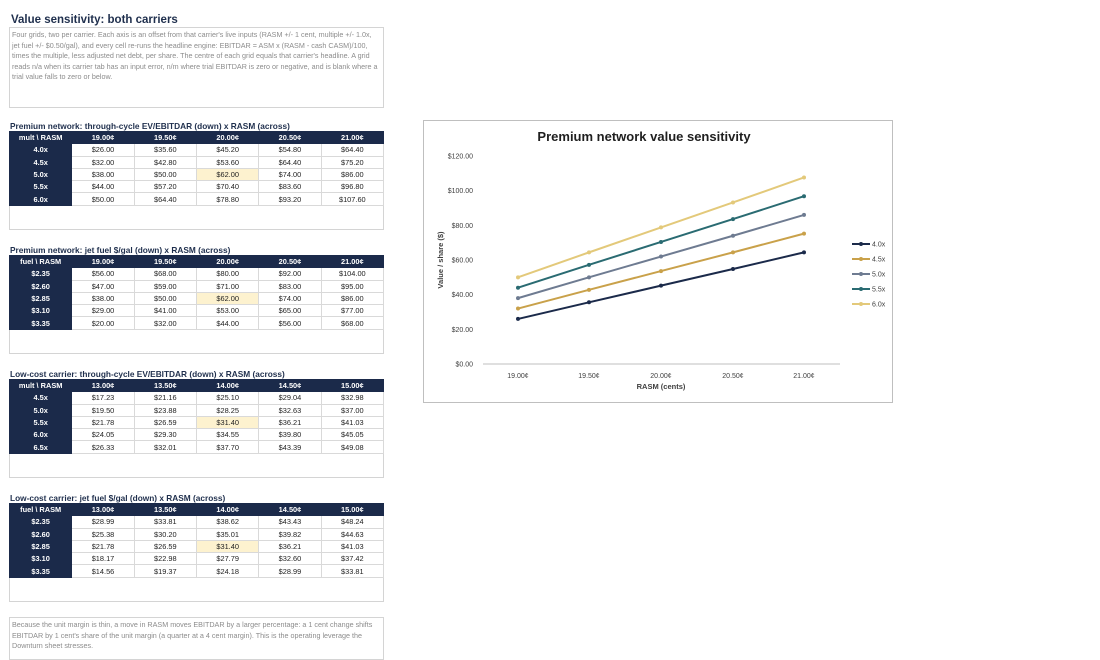 Image resolution: width=1100 pixels, height=660 pixels. What do you see at coordinates (165, 311) in the screenshot?
I see `table-cell: $41.00` at bounding box center [165, 311].